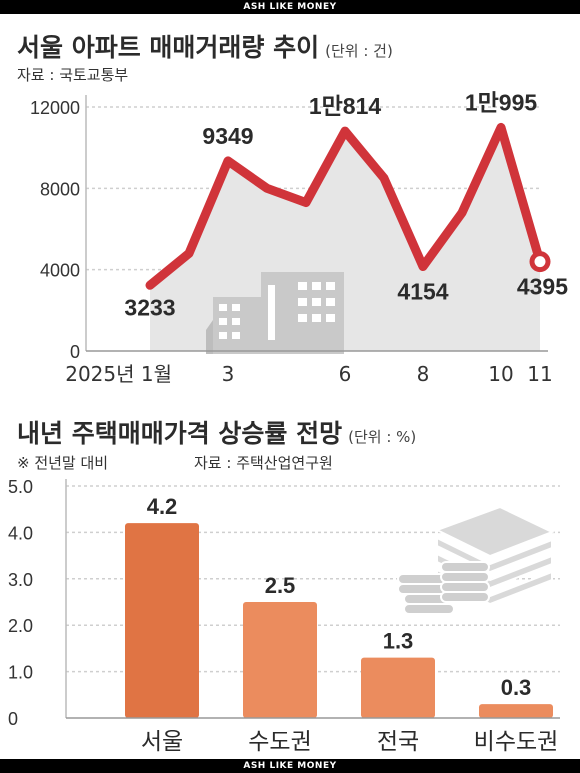 Image resolution: width=580 pixels, height=773 pixels. I want to click on line-chart-x-tick: 6, so click(345, 374).